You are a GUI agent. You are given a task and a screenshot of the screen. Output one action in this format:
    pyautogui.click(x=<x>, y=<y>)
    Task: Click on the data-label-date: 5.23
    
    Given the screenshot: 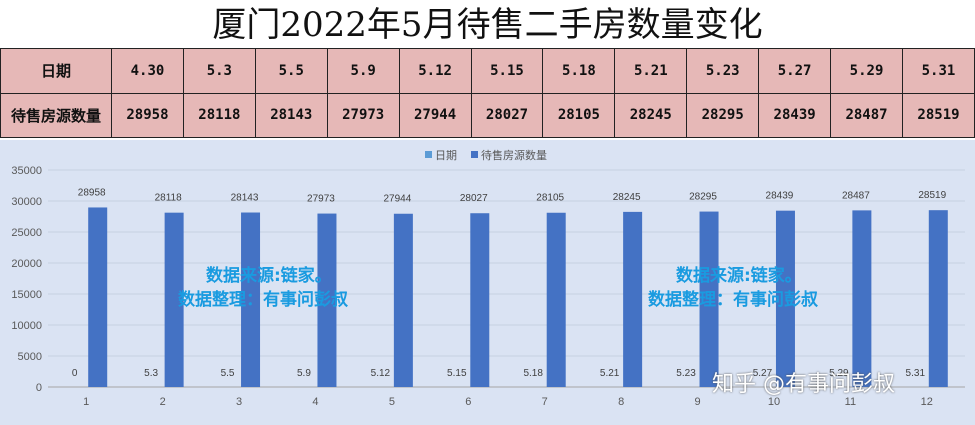 What is the action you would take?
    pyautogui.click(x=686, y=373)
    